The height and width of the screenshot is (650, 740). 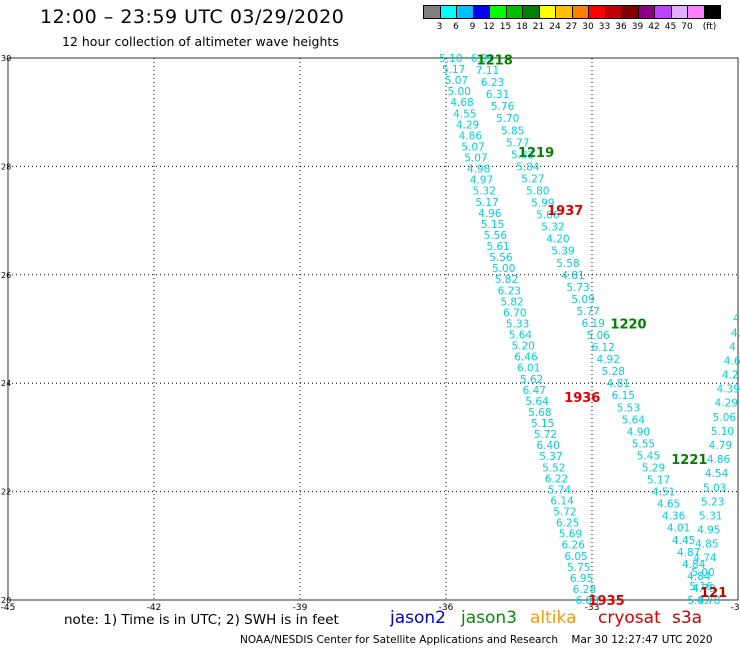 What do you see at coordinates (706, 545) in the screenshot?
I see `swh-data-label: 4.85` at bounding box center [706, 545].